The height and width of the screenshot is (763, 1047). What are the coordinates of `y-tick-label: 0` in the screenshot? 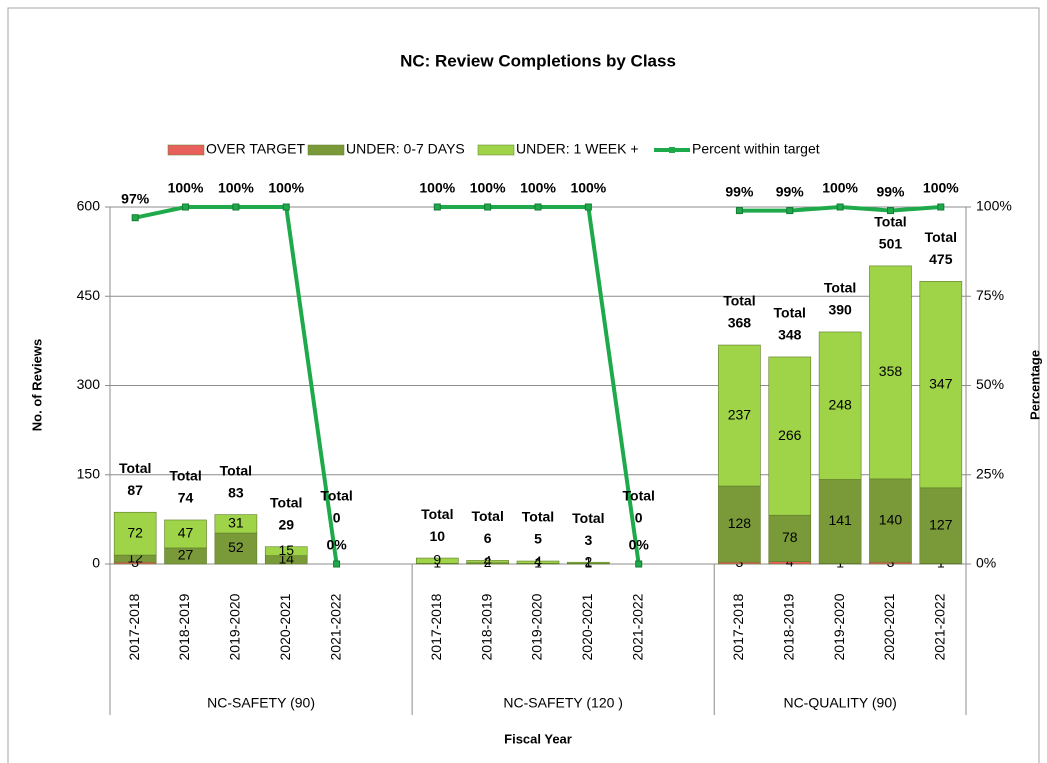 It's located at (96, 563).